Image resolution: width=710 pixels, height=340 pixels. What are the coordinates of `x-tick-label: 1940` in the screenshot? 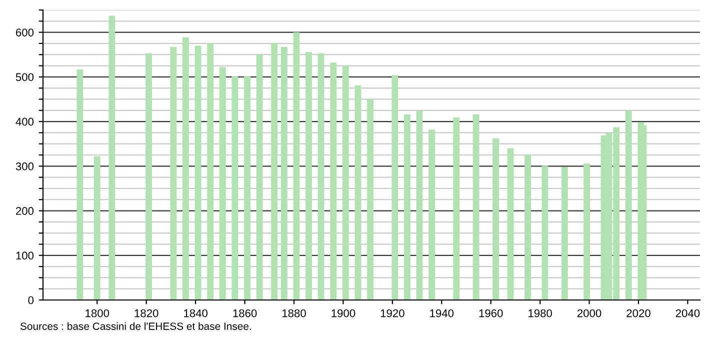 It's located at (442, 313).